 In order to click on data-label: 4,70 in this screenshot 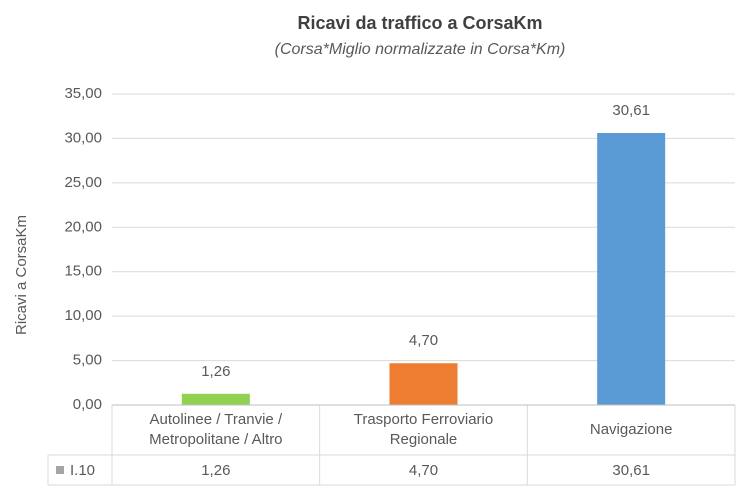, I will do `click(423, 340)`.